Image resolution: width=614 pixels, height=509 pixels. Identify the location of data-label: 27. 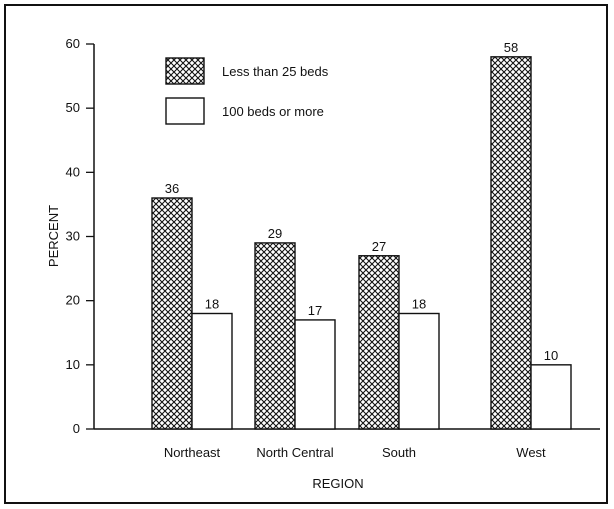
(379, 246).